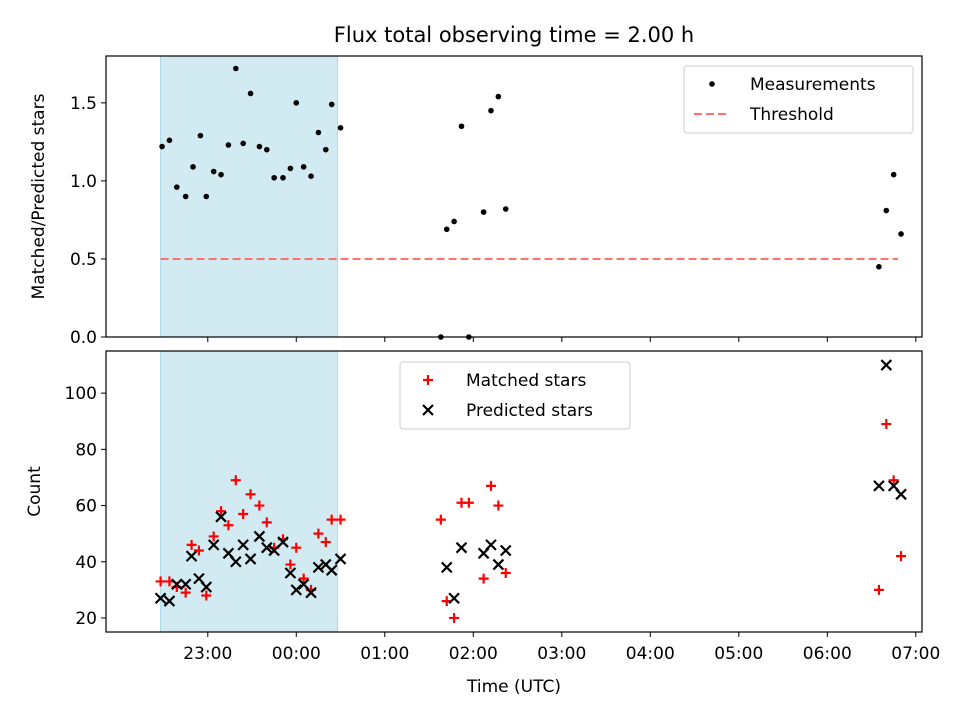  I want to click on x-tick-label: 06:00, so click(827, 654).